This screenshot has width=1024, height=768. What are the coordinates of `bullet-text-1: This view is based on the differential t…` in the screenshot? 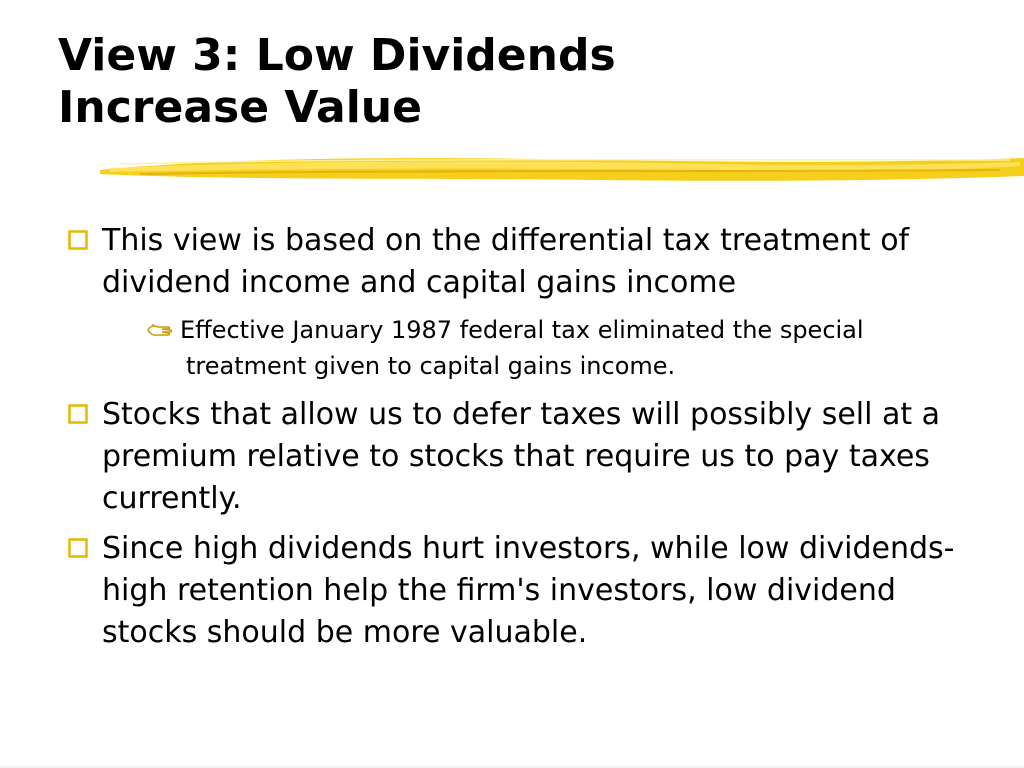 It's located at (506, 261).